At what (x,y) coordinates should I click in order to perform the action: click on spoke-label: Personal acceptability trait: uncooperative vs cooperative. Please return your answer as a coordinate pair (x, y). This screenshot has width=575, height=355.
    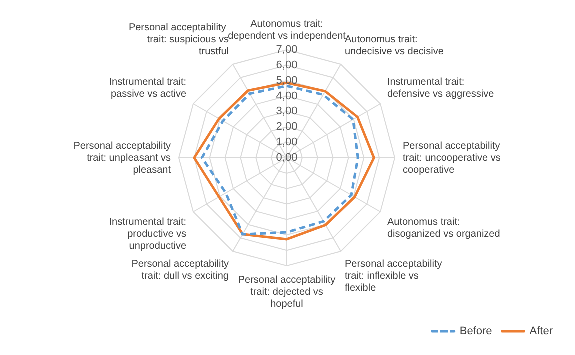
    Looking at the image, I should click on (452, 158).